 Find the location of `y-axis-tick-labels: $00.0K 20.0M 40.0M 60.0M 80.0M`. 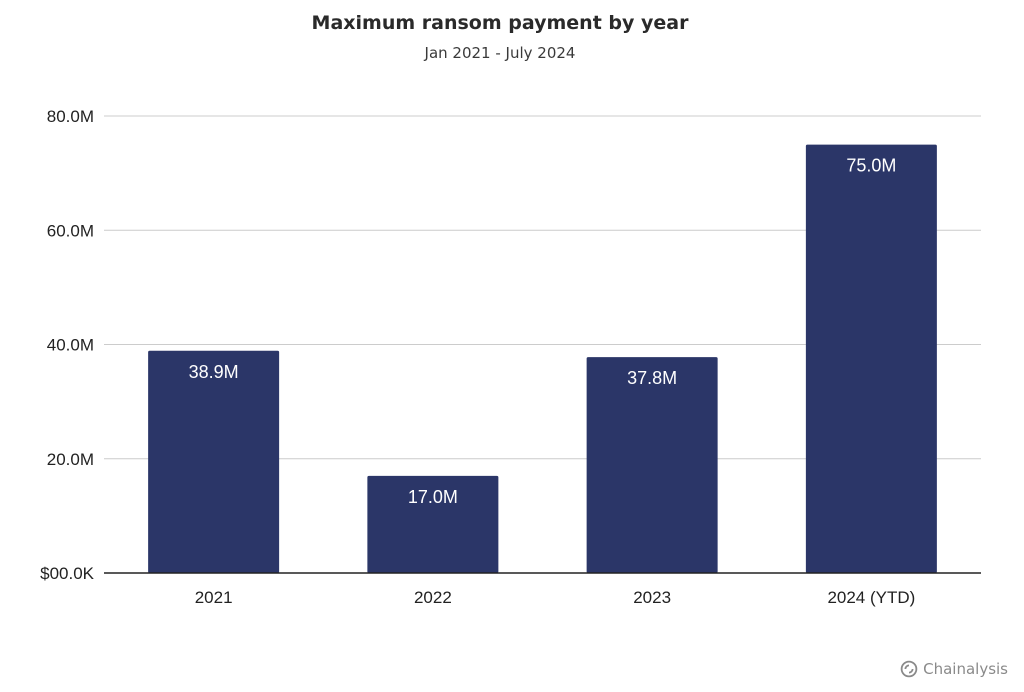

y-axis-tick-labels: $00.0K 20.0M 40.0M 60.0M 80.0M is located at coordinates (67, 345).